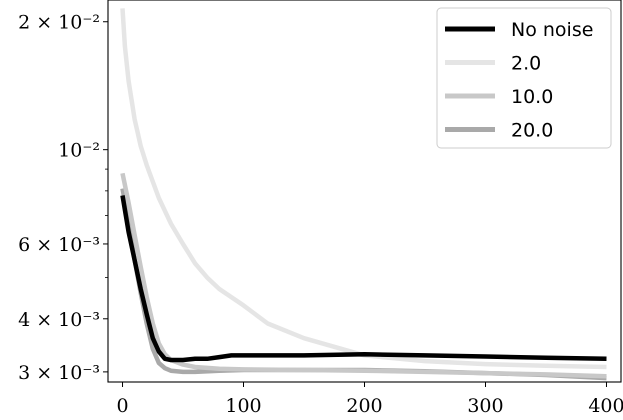 This screenshot has width=623, height=420. What do you see at coordinates (59, 245) in the screenshot?
I see `y-tick-label: 6 × 10⁻³` at bounding box center [59, 245].